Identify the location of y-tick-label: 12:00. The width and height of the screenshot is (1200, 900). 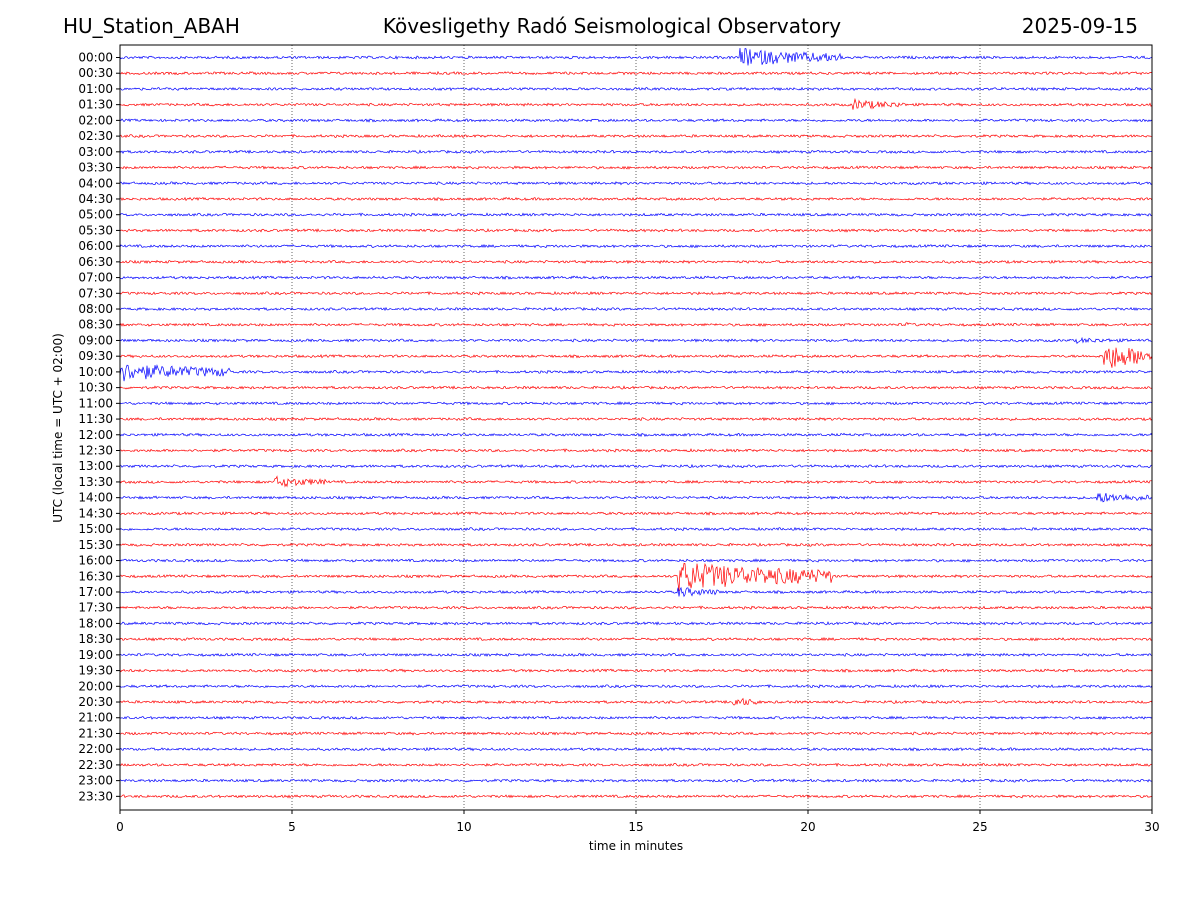
(95, 435).